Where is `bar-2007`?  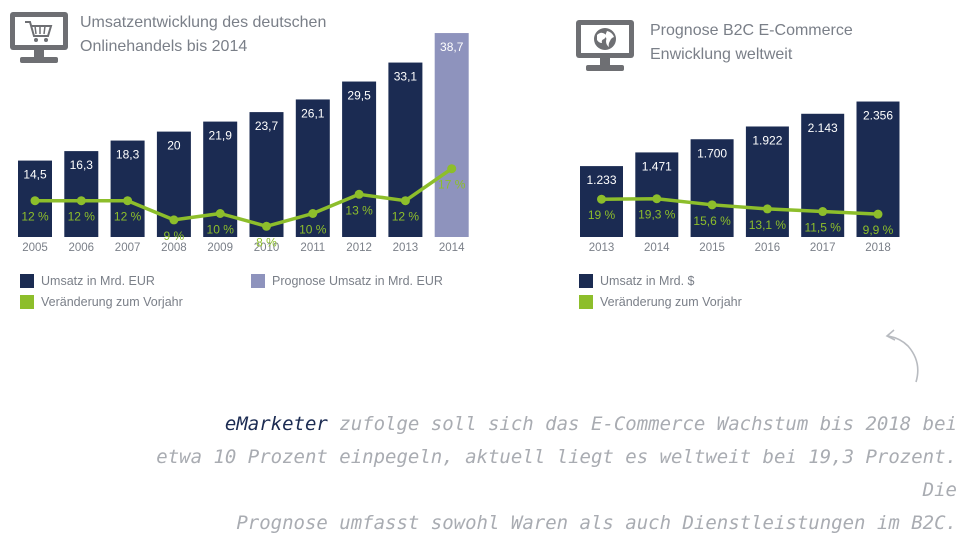
bar-2007 is located at coordinates (127, 188).